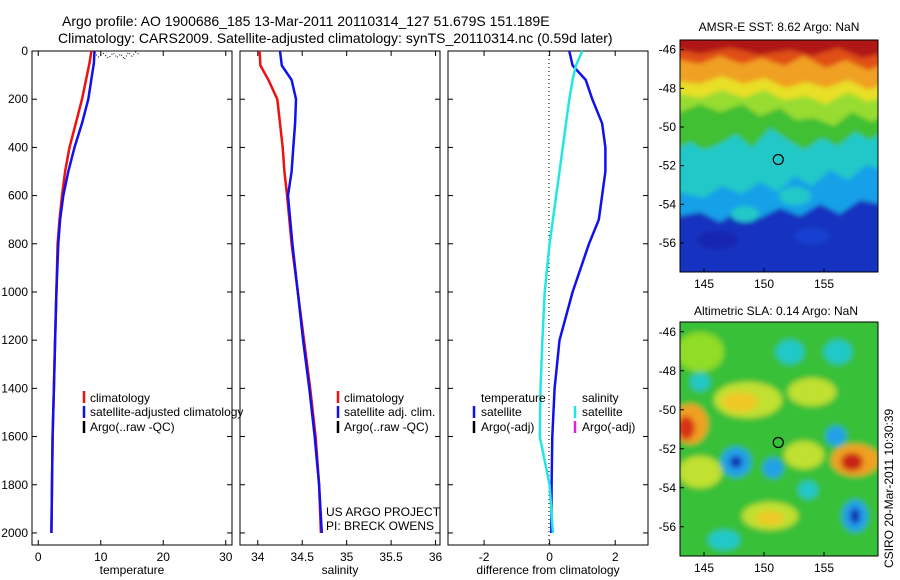  What do you see at coordinates (164, 557) in the screenshot?
I see `x-tick-label: 20` at bounding box center [164, 557].